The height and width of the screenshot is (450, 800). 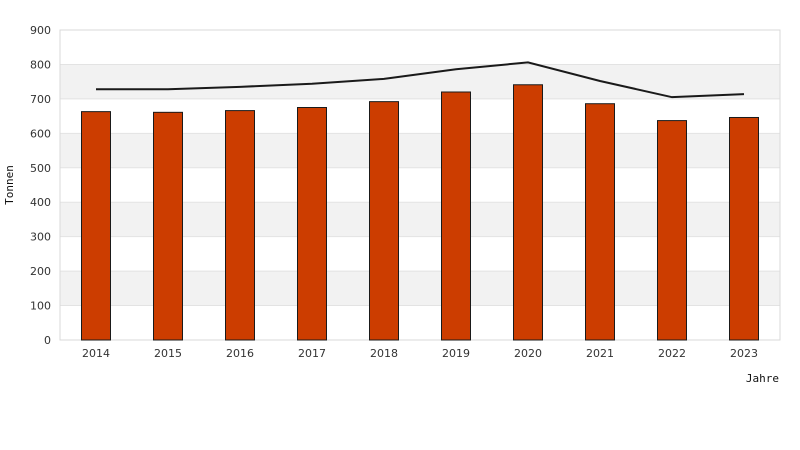 I want to click on x-tick-label: 2015, so click(x=168, y=353).